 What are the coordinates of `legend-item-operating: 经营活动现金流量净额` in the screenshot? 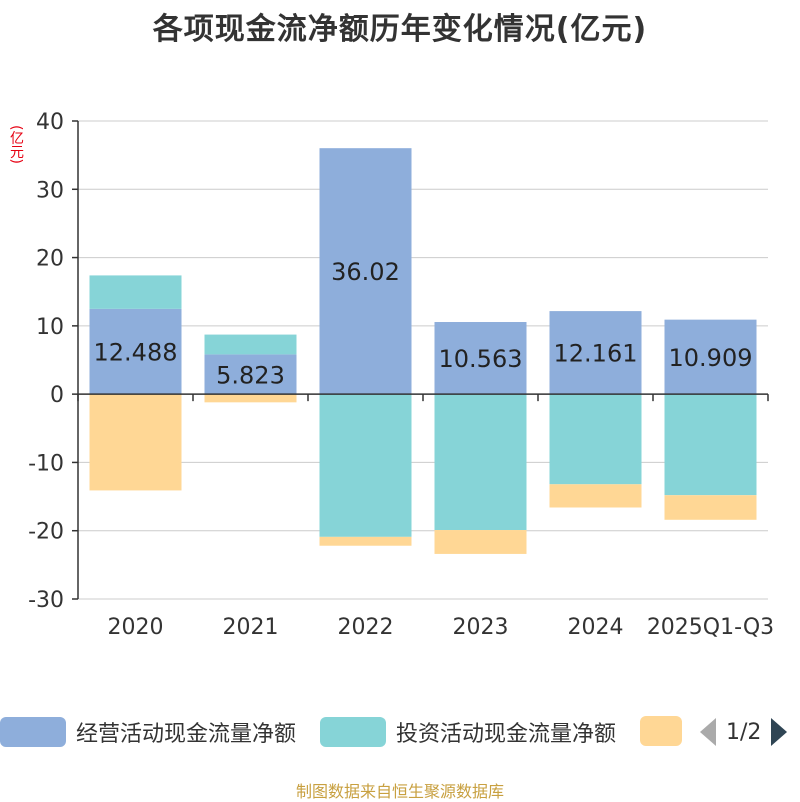 It's located at (148, 732).